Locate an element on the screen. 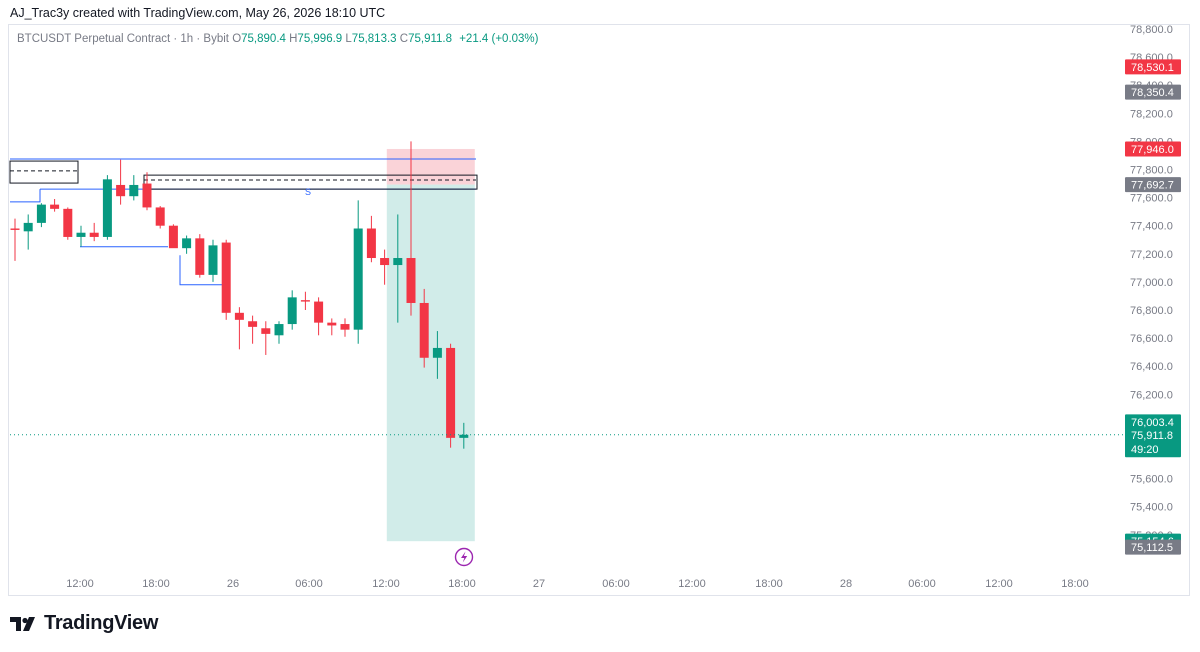 The height and width of the screenshot is (652, 1200). y-axis-tick-label: 76,400.0 is located at coordinates (1151, 367).